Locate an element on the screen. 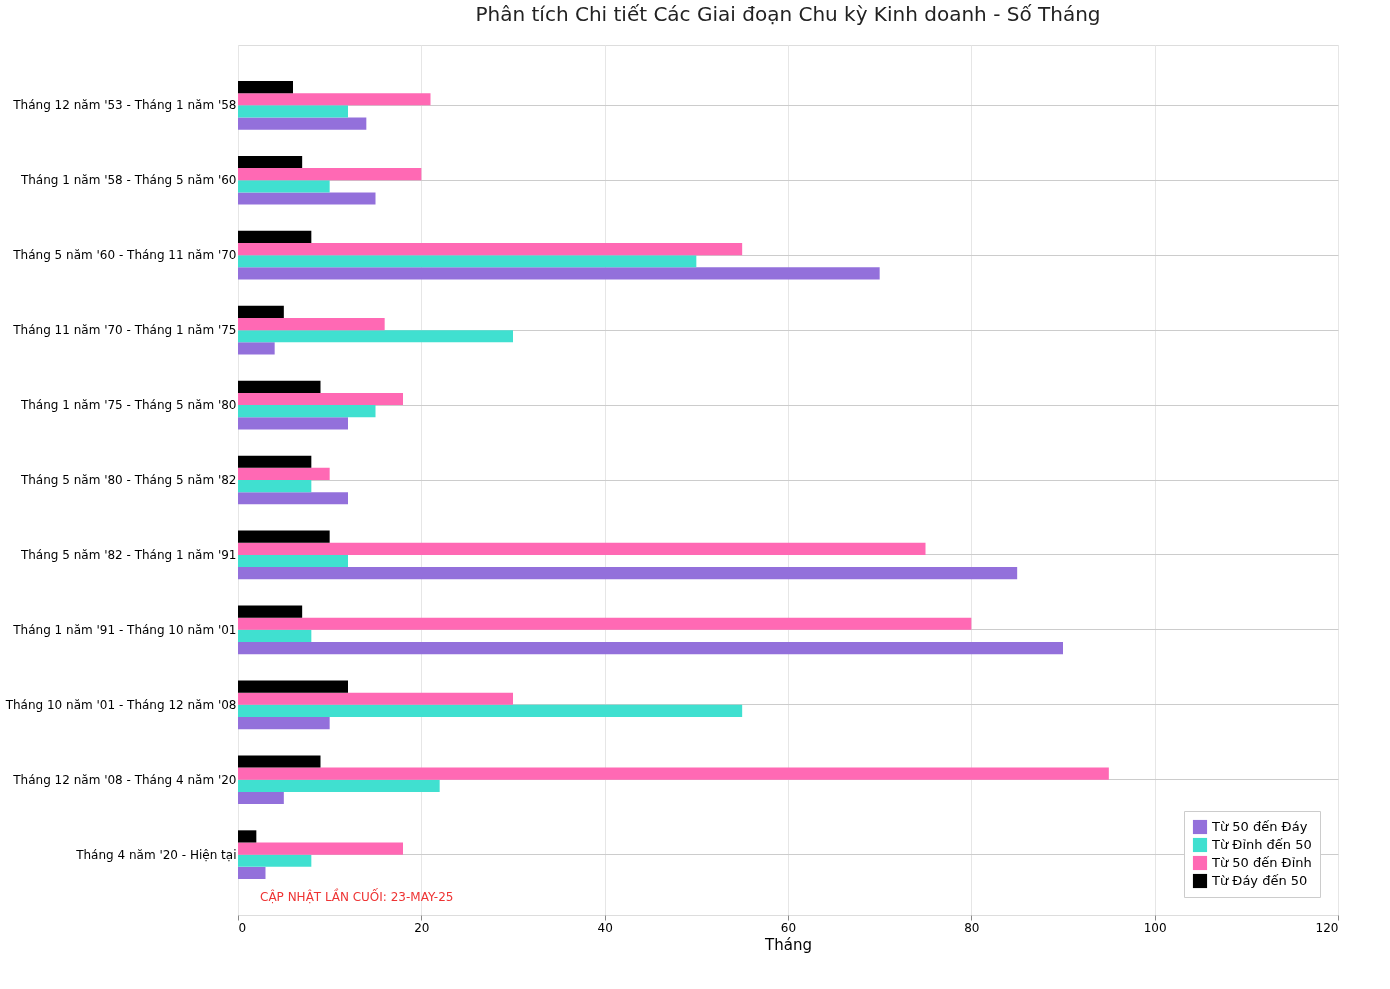 The height and width of the screenshot is (989, 1390). y-tick-label: Tháng 1 năm '58 - Tháng 5 năm '60 is located at coordinates (128, 180).